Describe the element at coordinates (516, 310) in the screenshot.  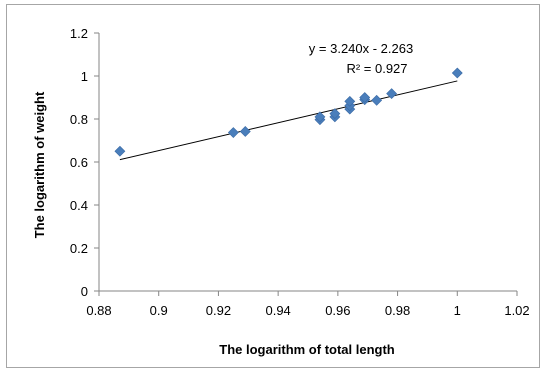
I see `x-tick-label: 1.02` at that location.